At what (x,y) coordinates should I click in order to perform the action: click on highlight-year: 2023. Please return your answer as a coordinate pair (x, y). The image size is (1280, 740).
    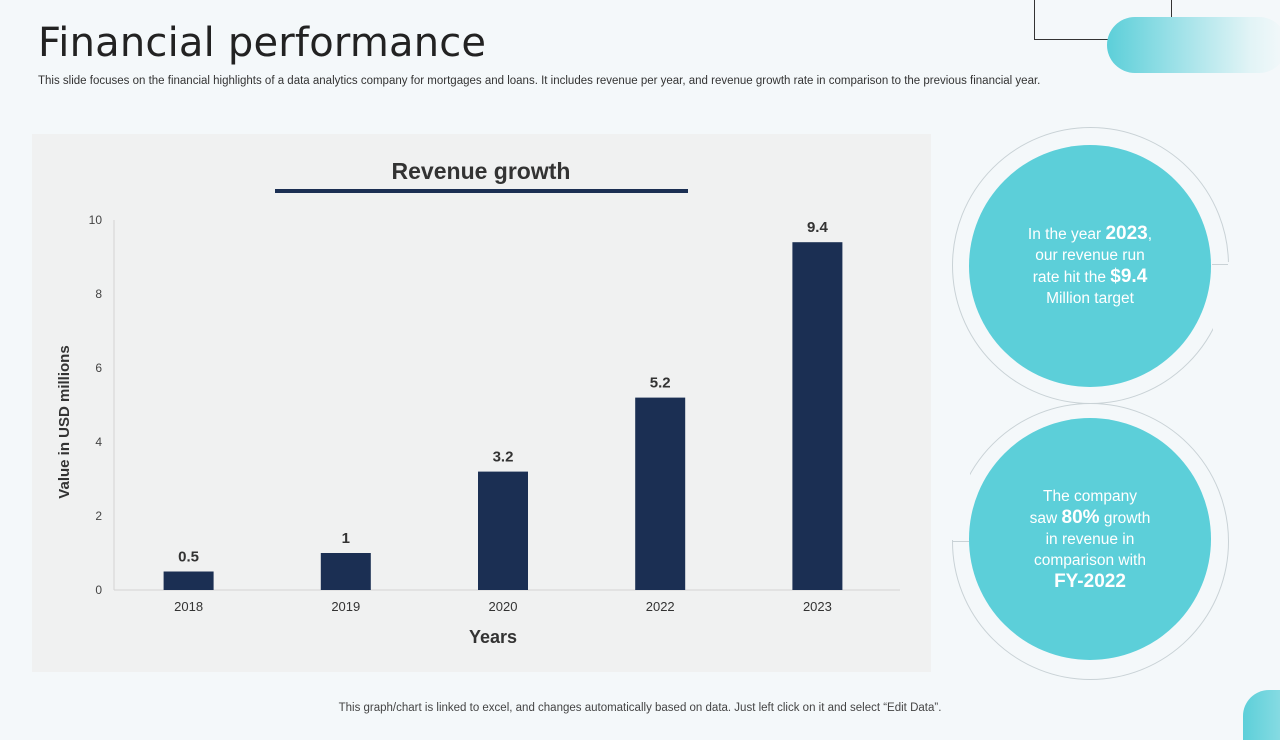
    Looking at the image, I should click on (1126, 233).